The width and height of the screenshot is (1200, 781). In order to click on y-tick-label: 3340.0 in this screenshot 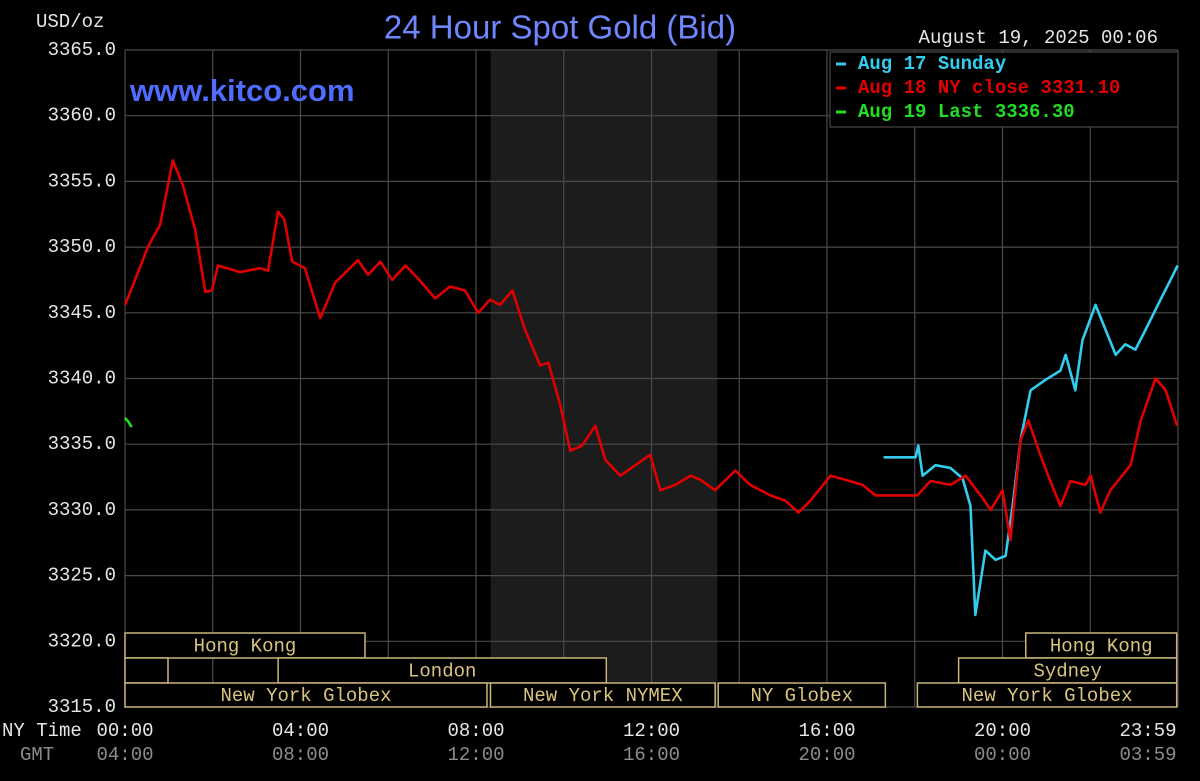, I will do `click(82, 379)`.